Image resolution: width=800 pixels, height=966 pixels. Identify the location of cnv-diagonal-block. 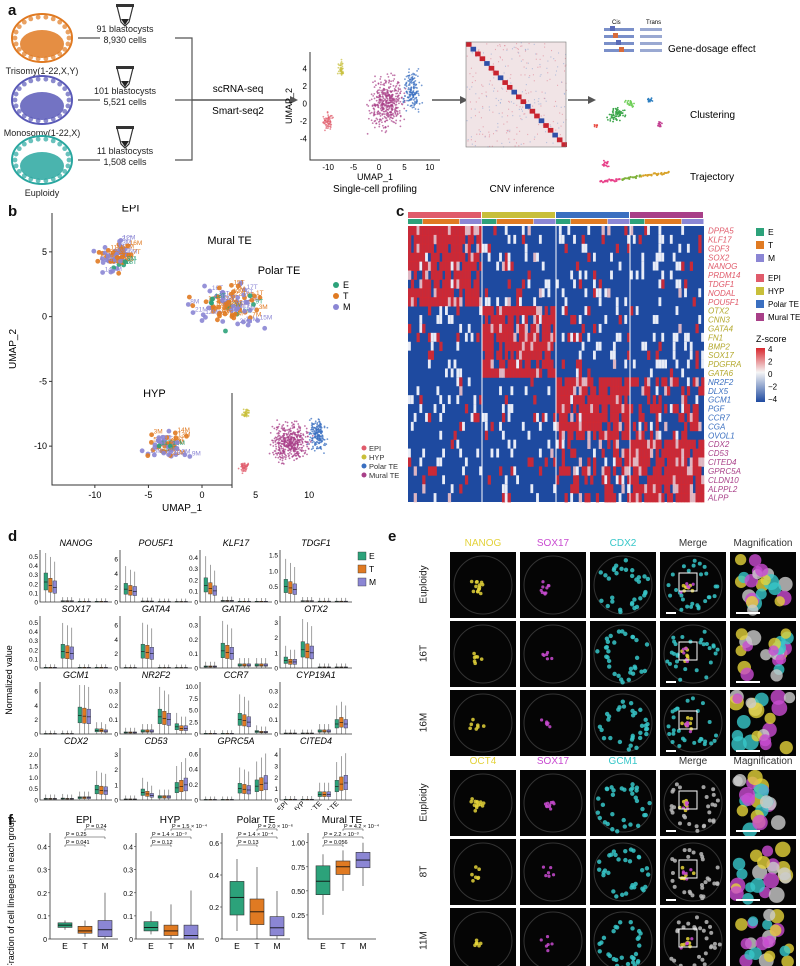
(469, 44).